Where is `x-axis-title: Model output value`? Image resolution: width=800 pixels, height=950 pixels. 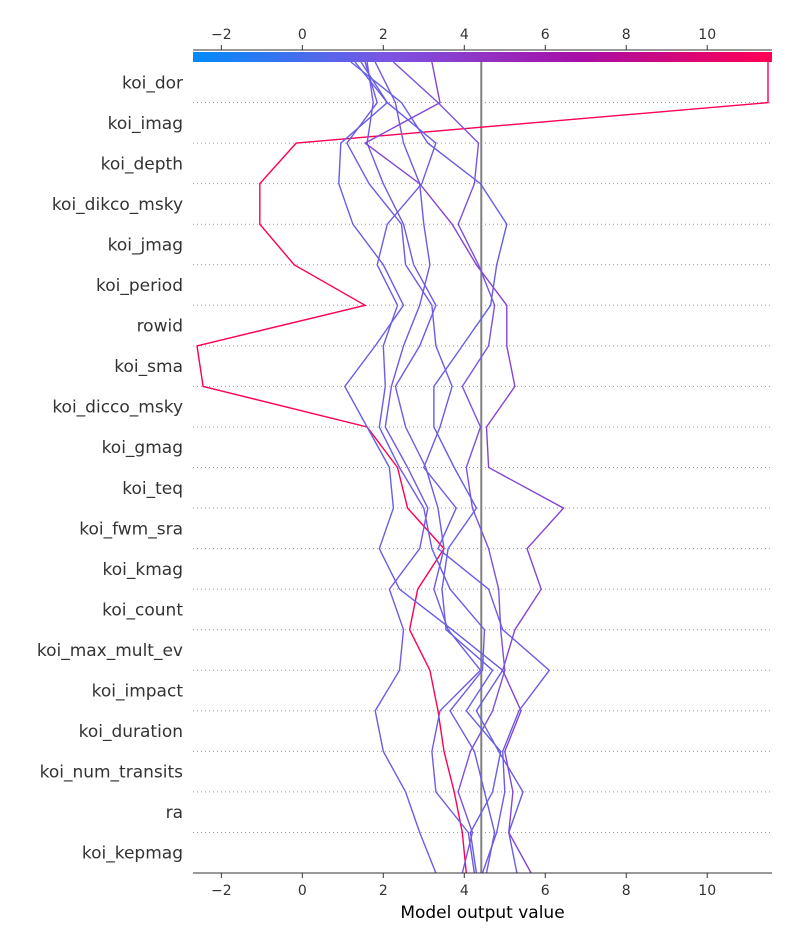
x-axis-title: Model output value is located at coordinates (482, 913).